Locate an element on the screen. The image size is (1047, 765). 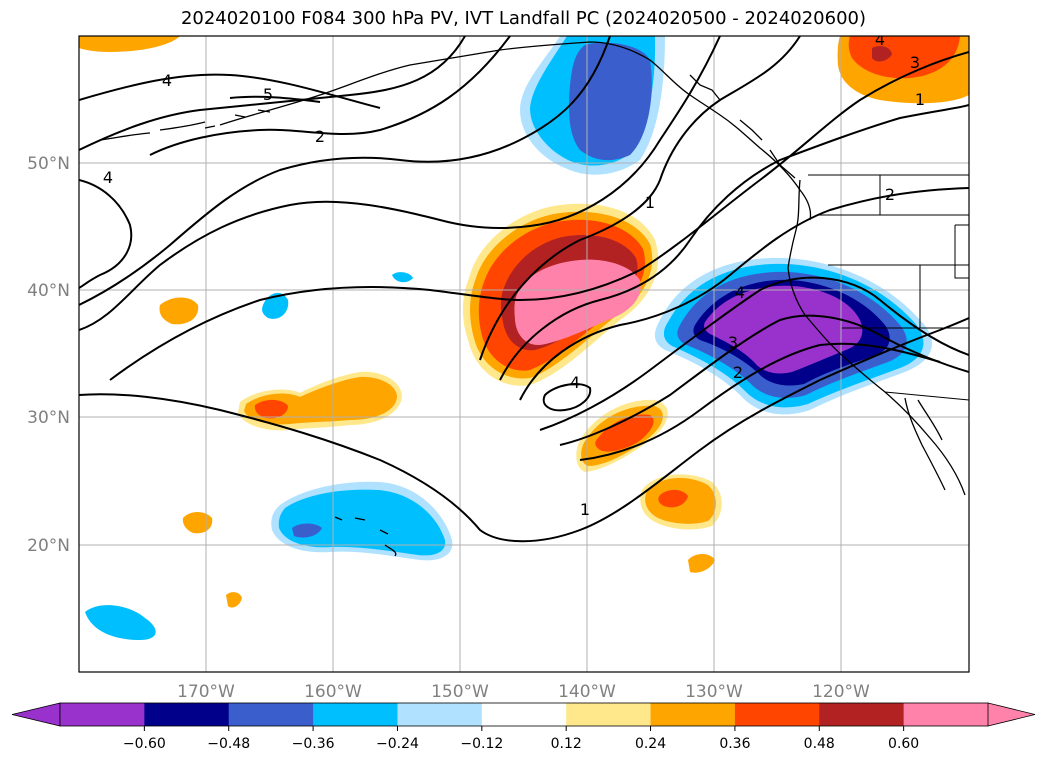
lon-label: 170°W is located at coordinates (206, 692).